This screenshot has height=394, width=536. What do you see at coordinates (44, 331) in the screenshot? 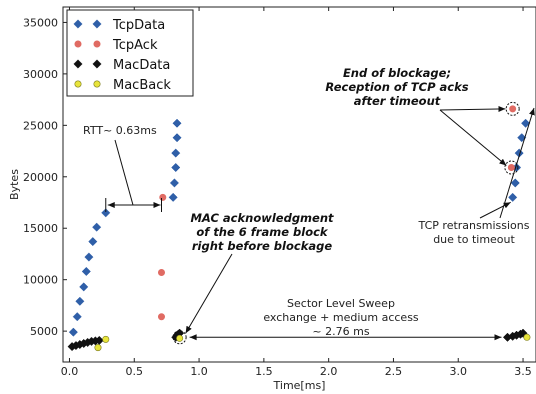
I see `y-tick-label: 5000` at bounding box center [44, 331].